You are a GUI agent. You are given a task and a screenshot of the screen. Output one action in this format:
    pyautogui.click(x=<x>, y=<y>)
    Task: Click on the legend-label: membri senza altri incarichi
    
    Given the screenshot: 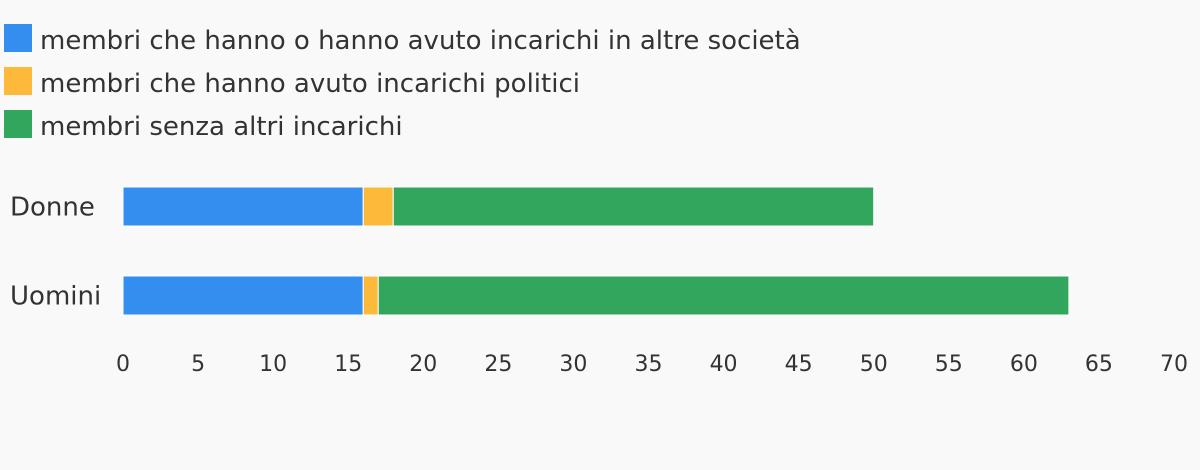 What is the action you would take?
    pyautogui.click(x=221, y=127)
    